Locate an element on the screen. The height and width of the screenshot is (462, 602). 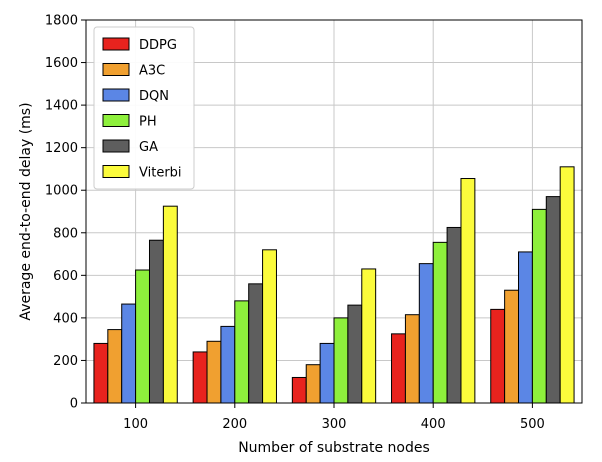
legend: DDPG A3C DQN PH GA Viterbi is located at coordinates (144, 108).